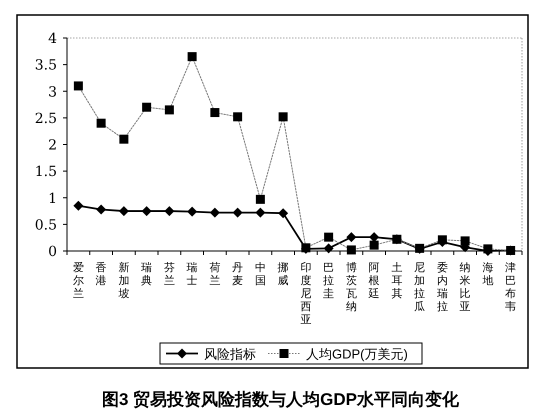 This screenshot has width=541, height=419. What do you see at coordinates (52, 252) in the screenshot?
I see `y-tick-label: 0` at bounding box center [52, 252].